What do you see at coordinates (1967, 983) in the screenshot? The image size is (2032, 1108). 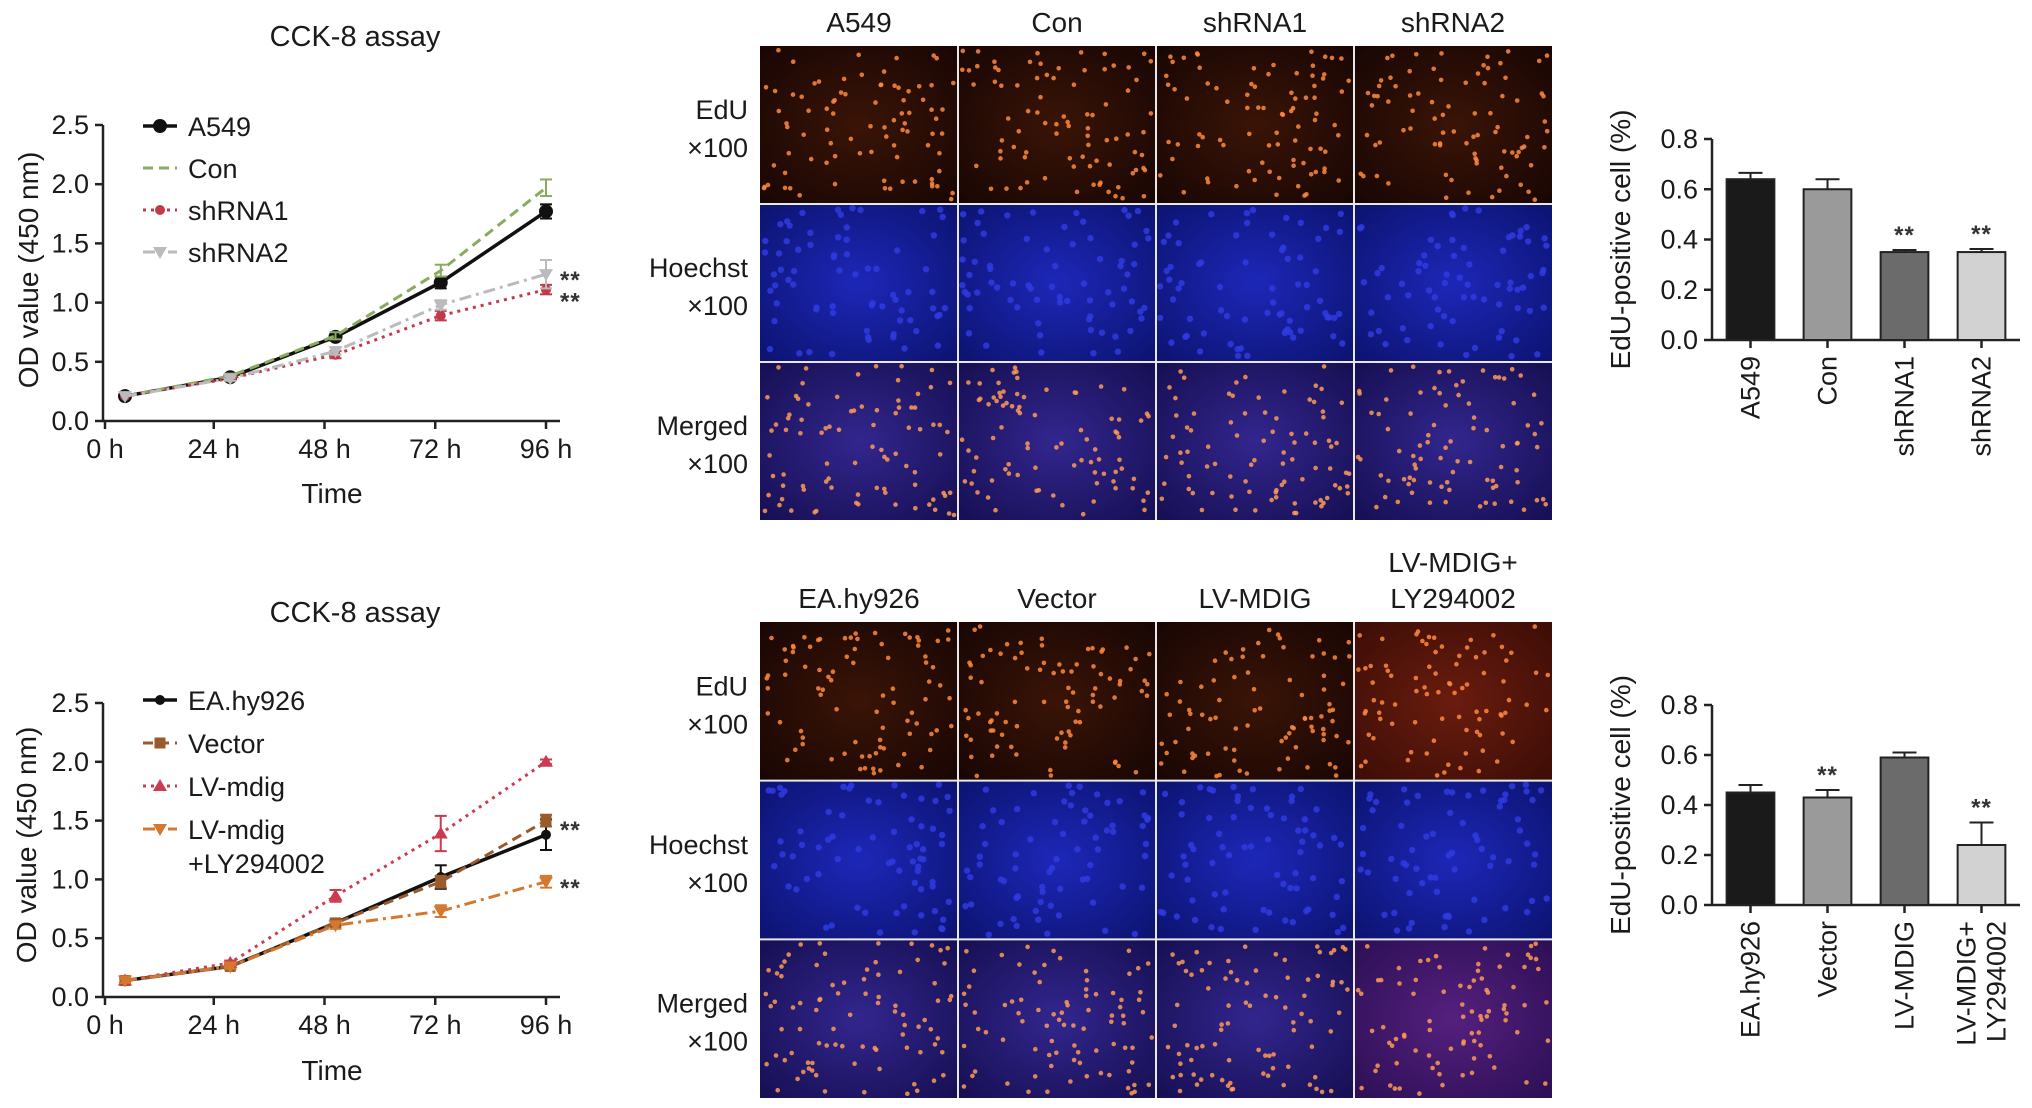 I see `category-label: LV-MDIG+` at bounding box center [1967, 983].